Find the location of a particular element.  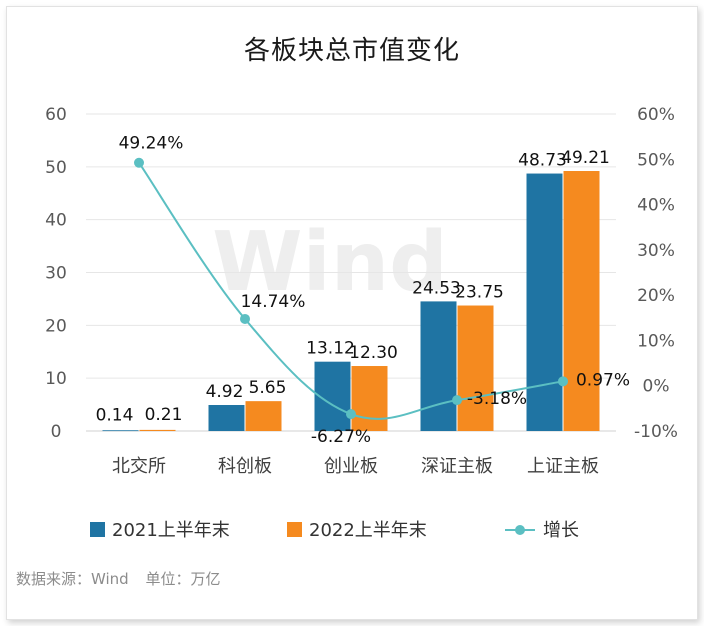

y-right-tick-label: 20% is located at coordinates (656, 296).